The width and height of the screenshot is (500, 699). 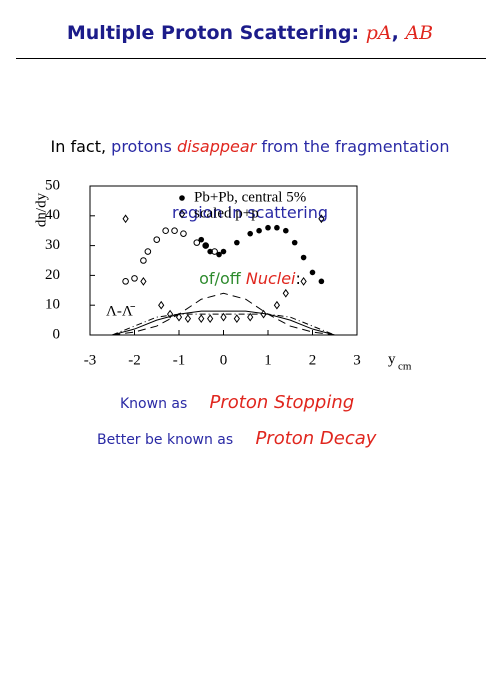 I want to click on title-sep: ,, so click(x=398, y=33).